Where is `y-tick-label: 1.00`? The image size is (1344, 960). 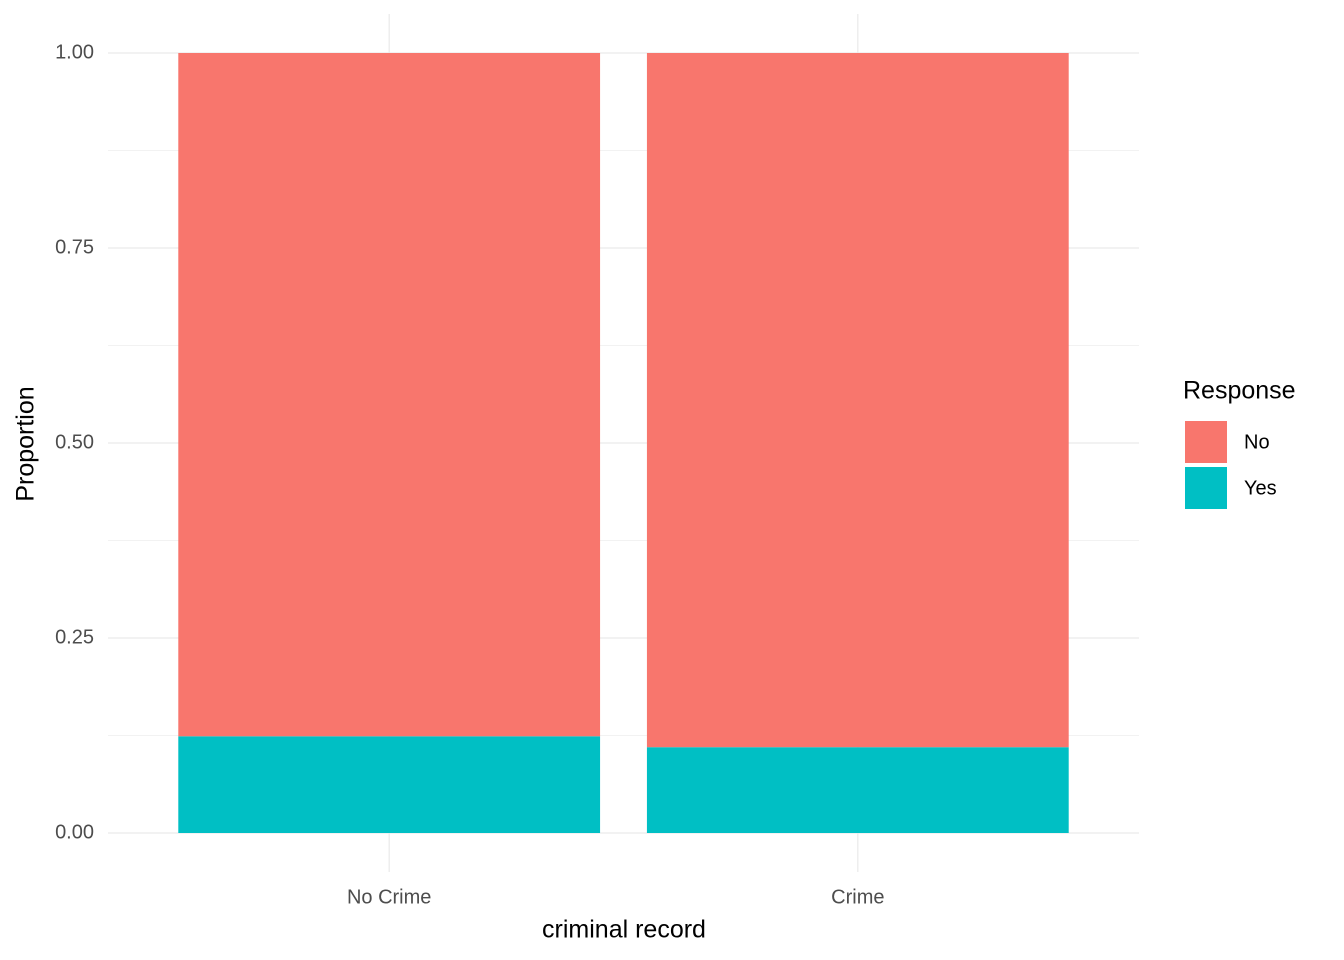
y-tick-label: 1.00 is located at coordinates (74, 52).